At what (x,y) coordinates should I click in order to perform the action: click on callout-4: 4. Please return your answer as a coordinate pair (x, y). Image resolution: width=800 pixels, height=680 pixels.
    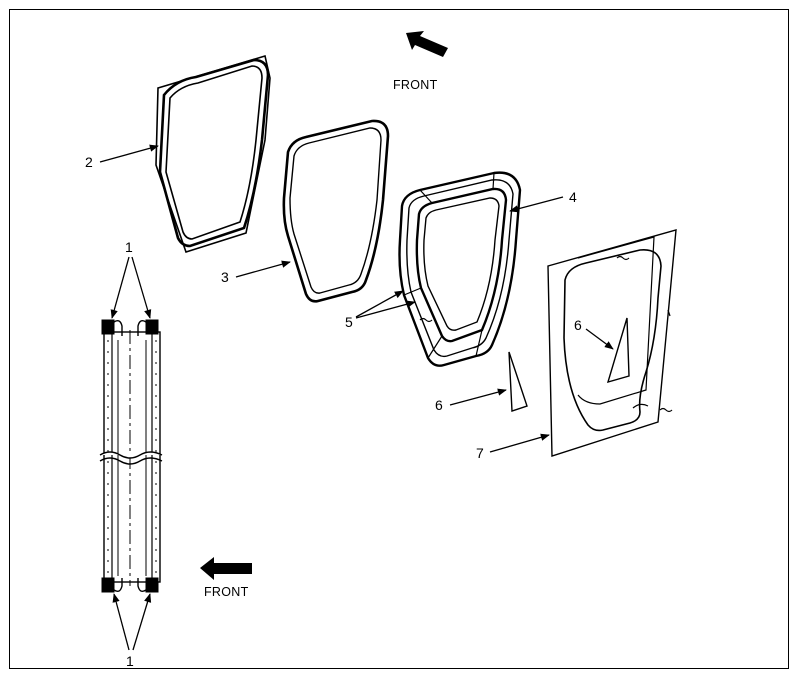
    Looking at the image, I should click on (573, 197).